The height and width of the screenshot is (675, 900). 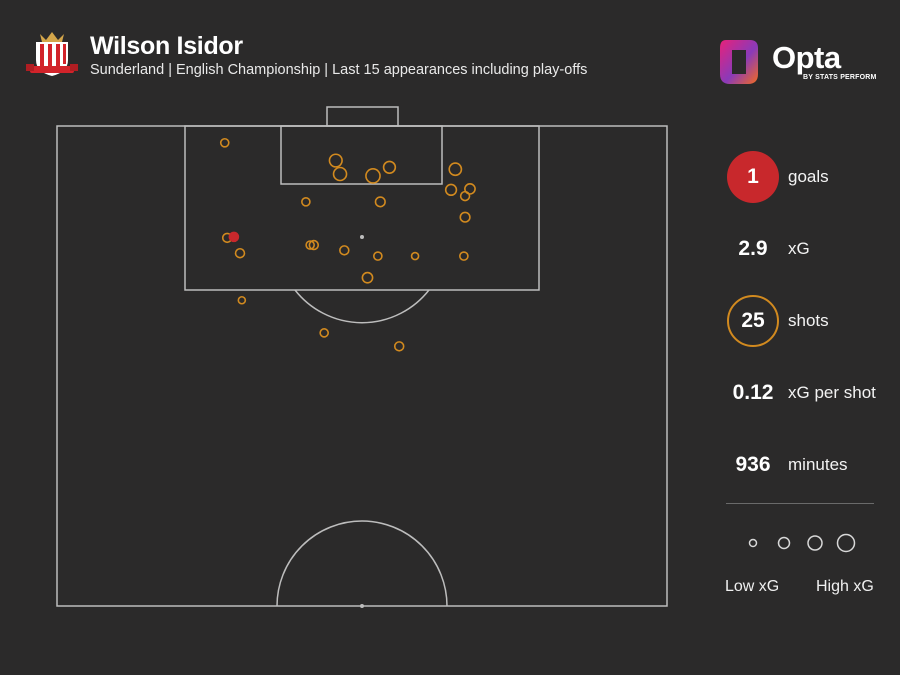 What do you see at coordinates (808, 176) in the screenshot?
I see `goals-label: goals` at bounding box center [808, 176].